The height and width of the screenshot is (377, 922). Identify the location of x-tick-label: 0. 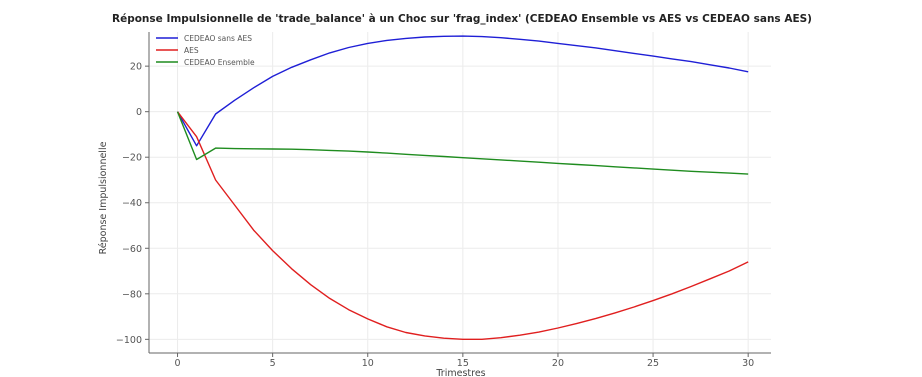
(178, 363).